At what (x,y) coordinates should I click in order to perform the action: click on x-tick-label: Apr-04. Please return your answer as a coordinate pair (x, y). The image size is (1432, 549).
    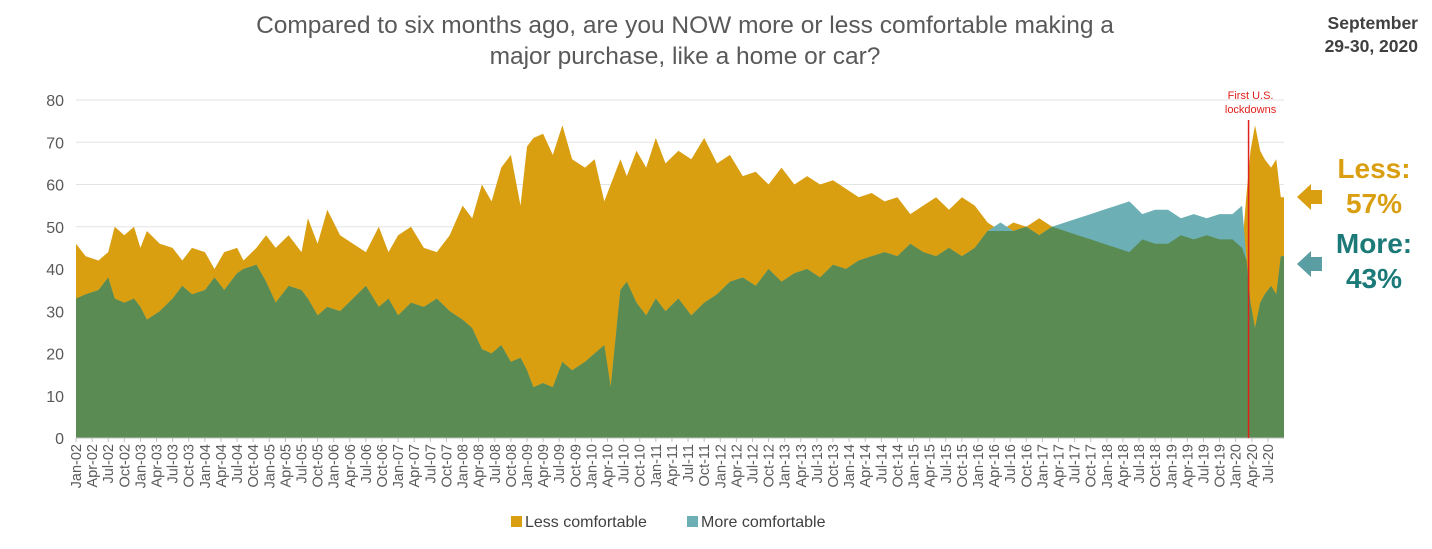
    Looking at the image, I should click on (222, 466).